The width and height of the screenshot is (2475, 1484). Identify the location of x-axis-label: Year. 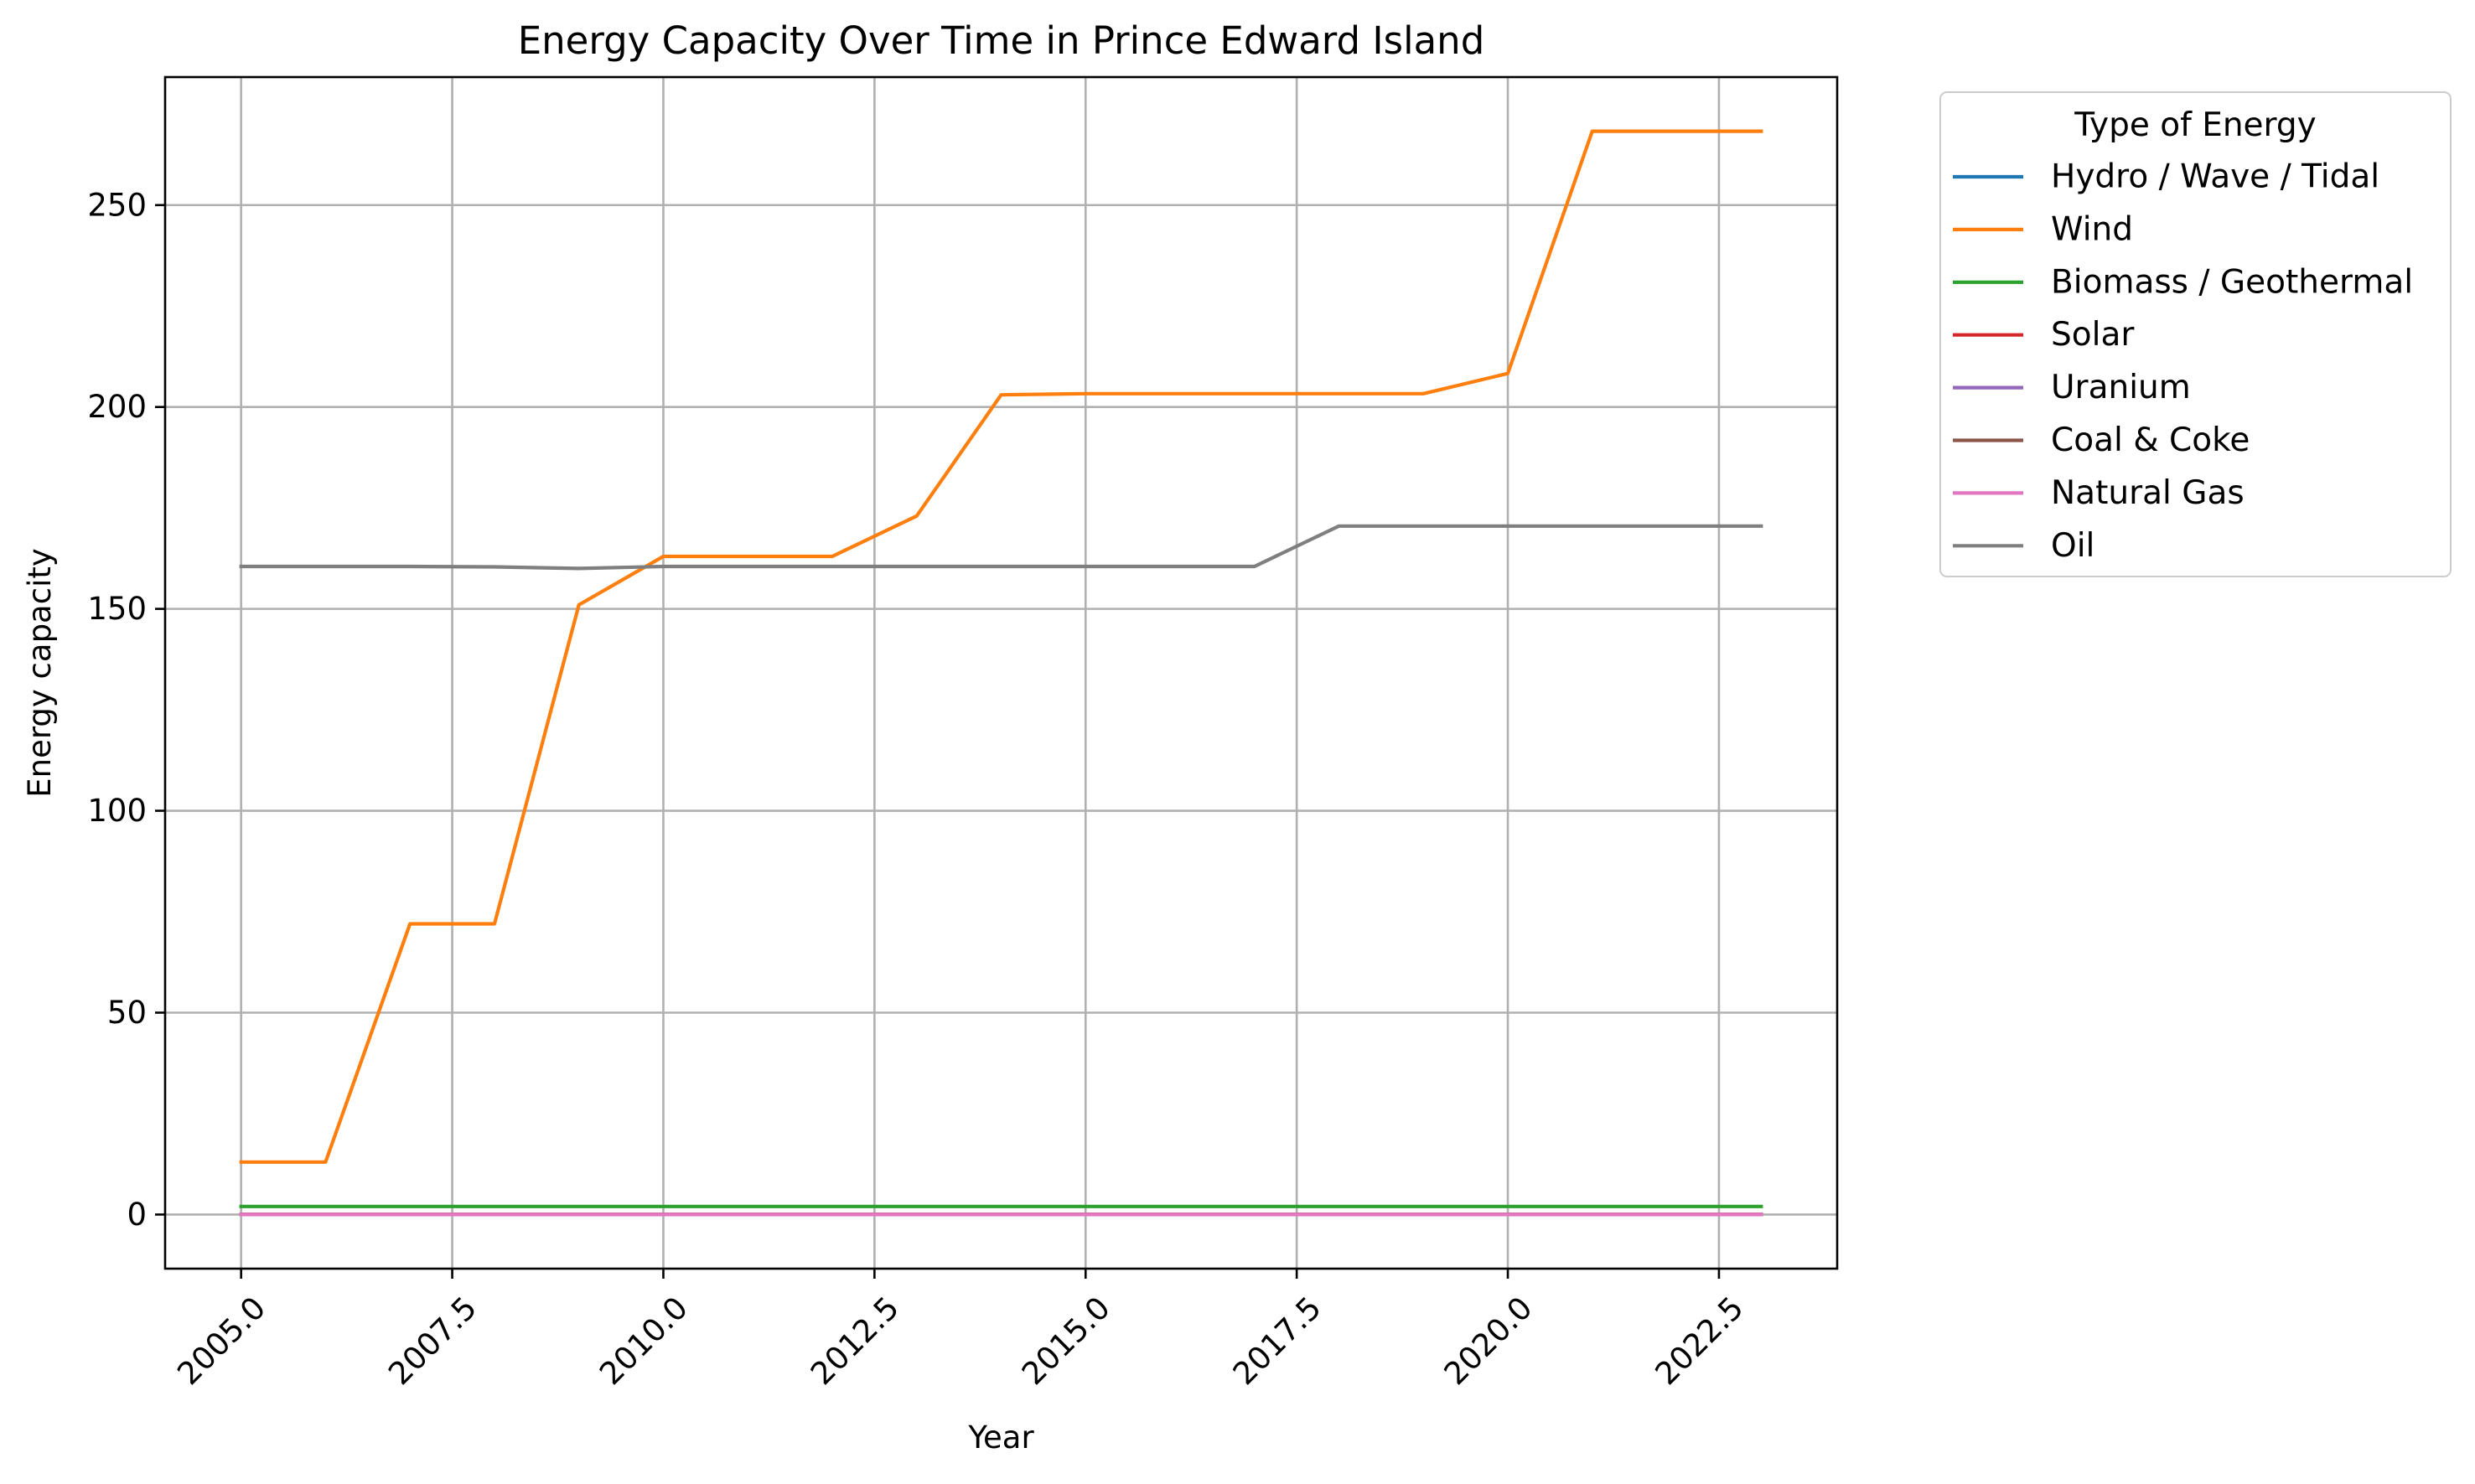
(1000, 1437).